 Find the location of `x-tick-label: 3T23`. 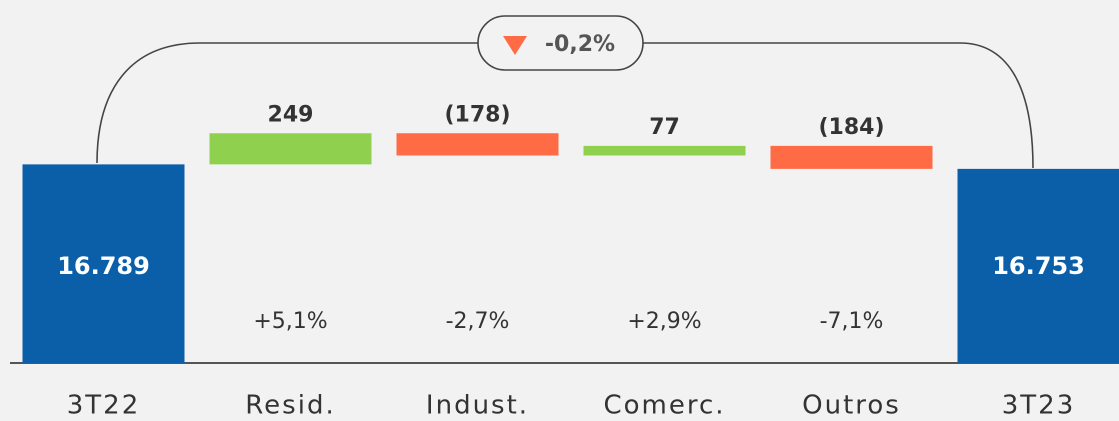

x-tick-label: 3T23 is located at coordinates (1039, 406).